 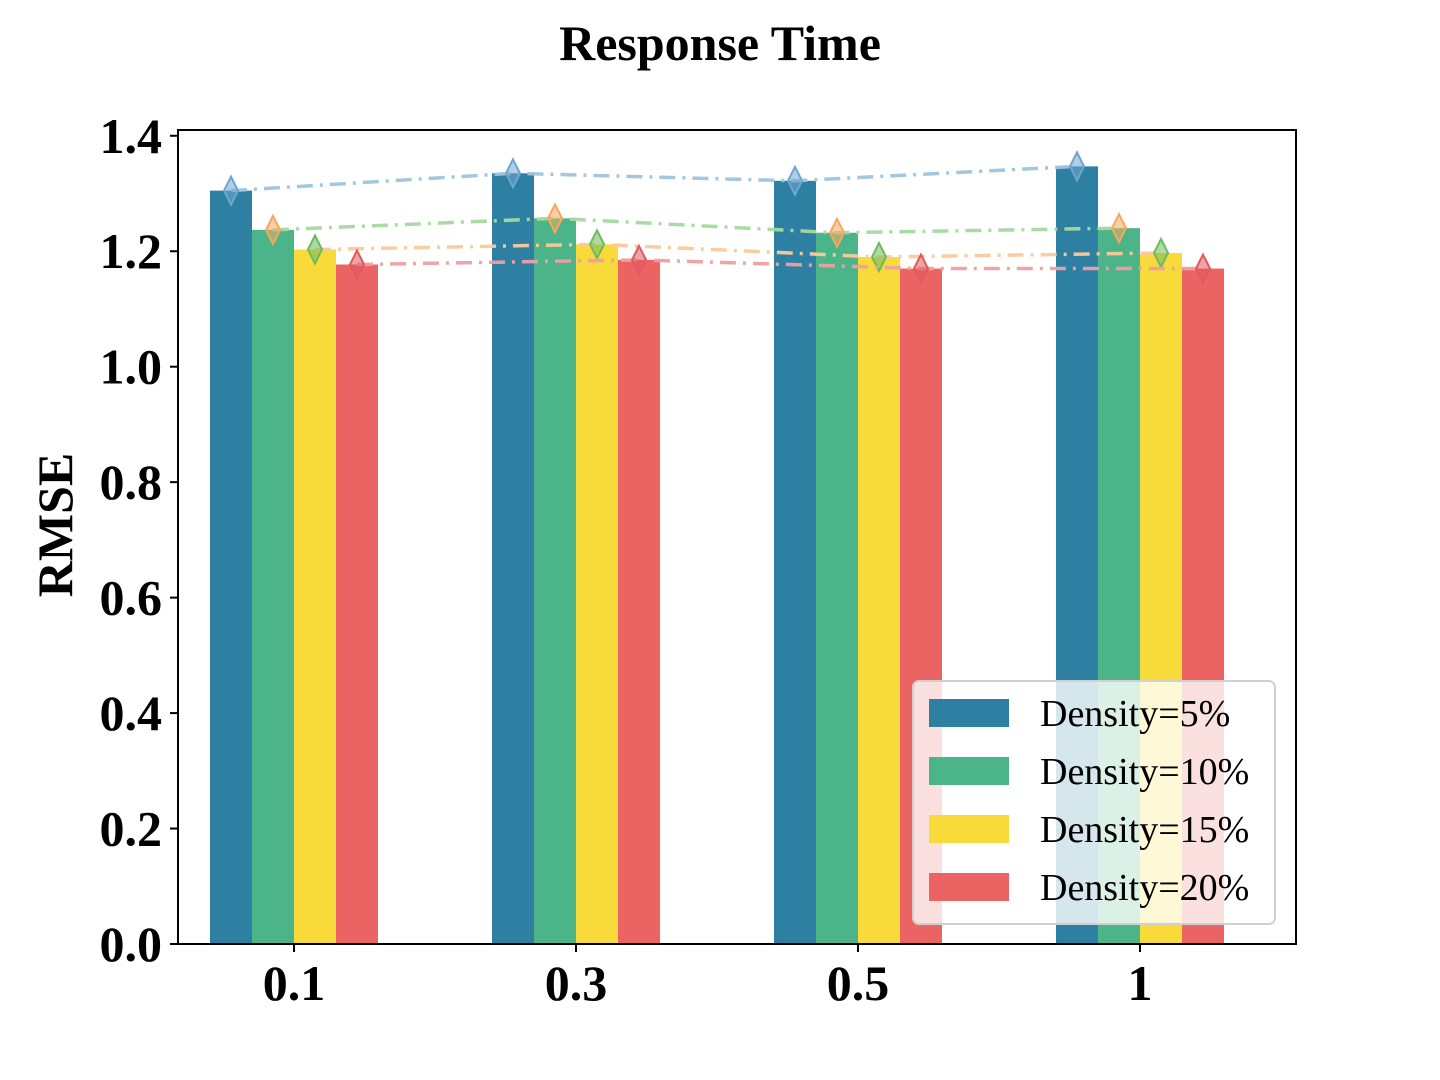 I want to click on bar-density-10--0.3, so click(x=555, y=581).